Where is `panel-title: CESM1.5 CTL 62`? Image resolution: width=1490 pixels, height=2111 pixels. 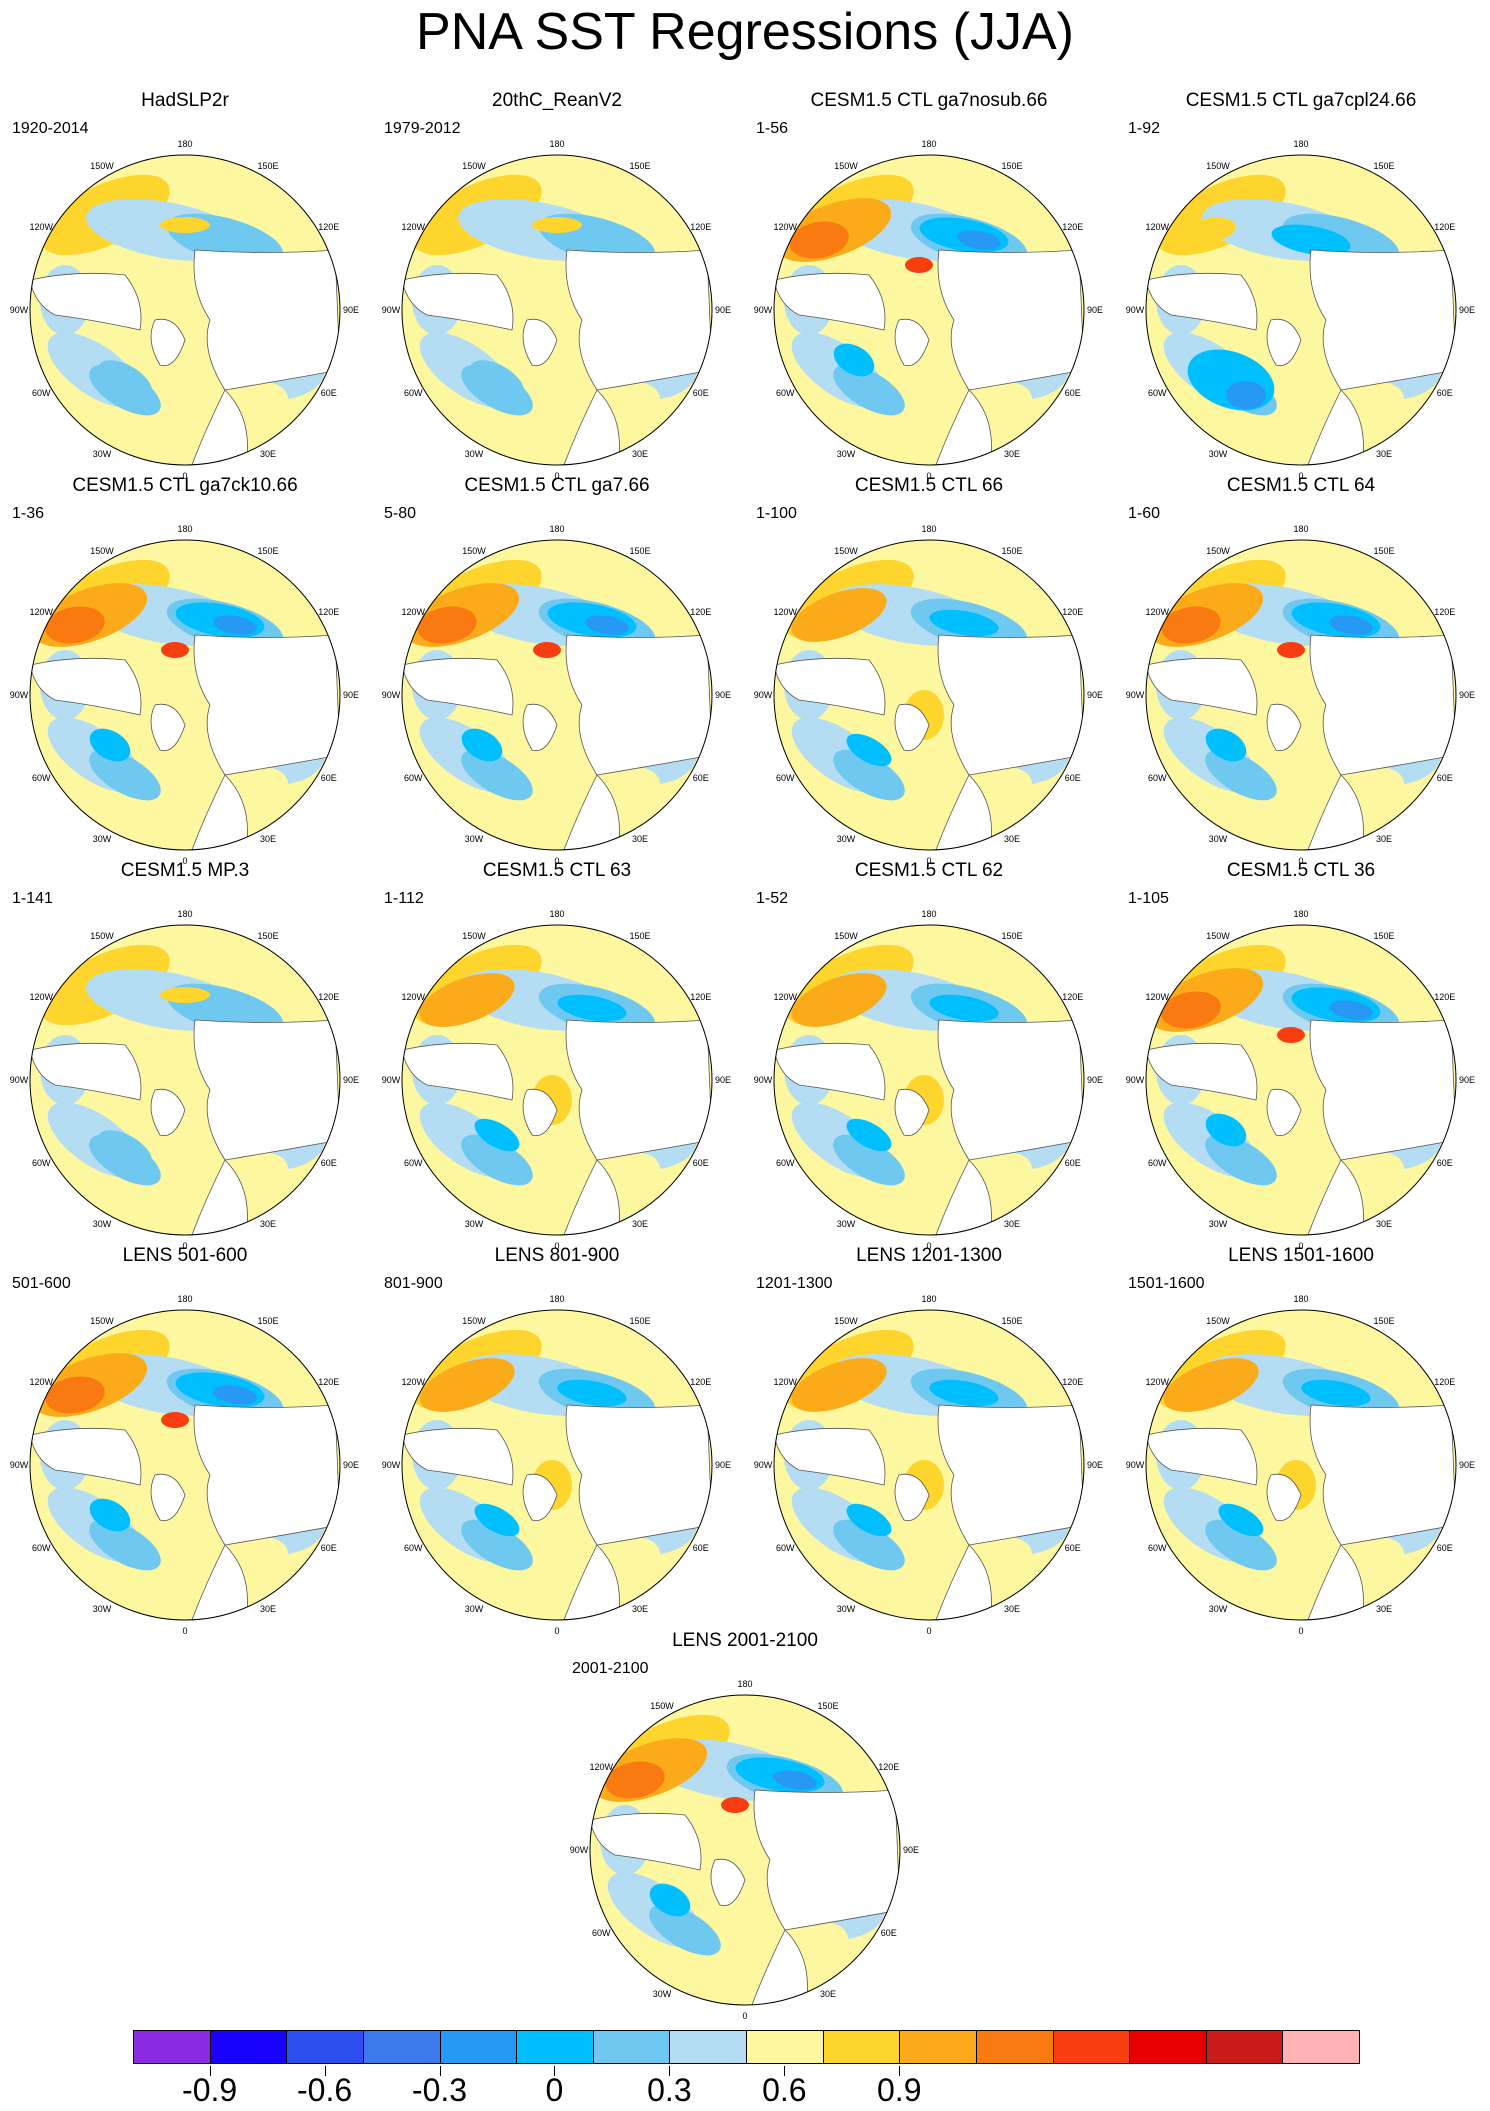
panel-title: CESM1.5 CTL 62 is located at coordinates (929, 870).